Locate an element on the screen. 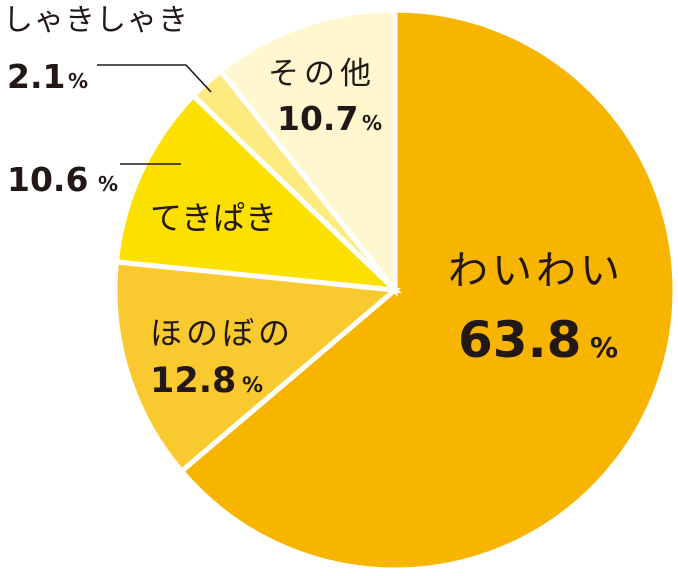 Image resolution: width=678 pixels, height=576 pixels. slice-value-waiwai: 63.8 is located at coordinates (519, 340).